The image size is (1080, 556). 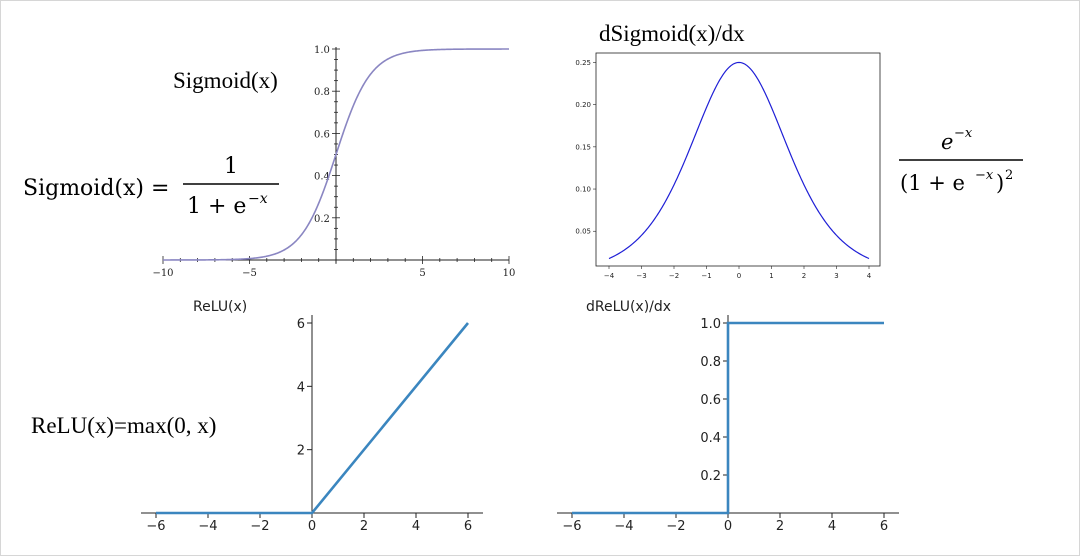 What do you see at coordinates (416, 526) in the screenshot?
I see `relu-x-tick-label: 4` at bounding box center [416, 526].